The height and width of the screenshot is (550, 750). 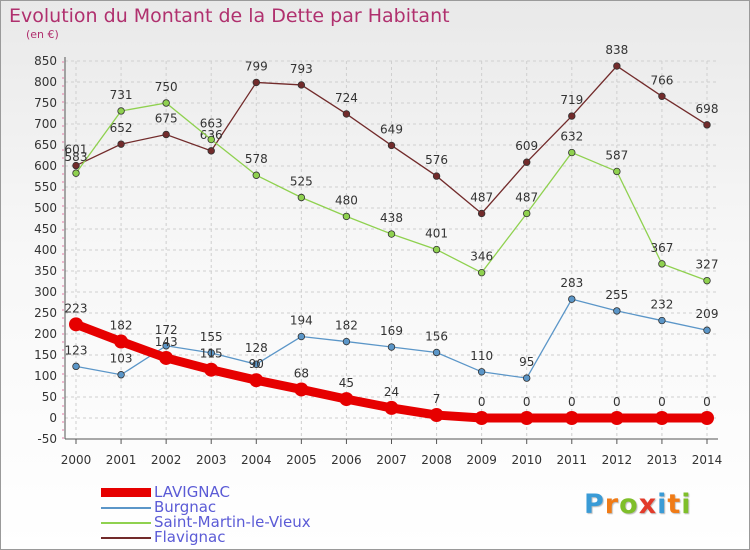 What do you see at coordinates (45, 145) in the screenshot?
I see `y-tick-label: 650` at bounding box center [45, 145].